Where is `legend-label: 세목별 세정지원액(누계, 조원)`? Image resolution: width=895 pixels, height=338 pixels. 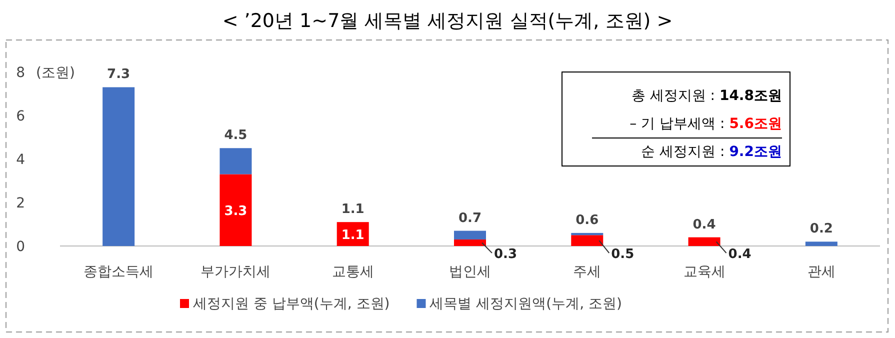
legend-label: 세목별 세정지원액(누계, 조원) is located at coordinates (526, 304).